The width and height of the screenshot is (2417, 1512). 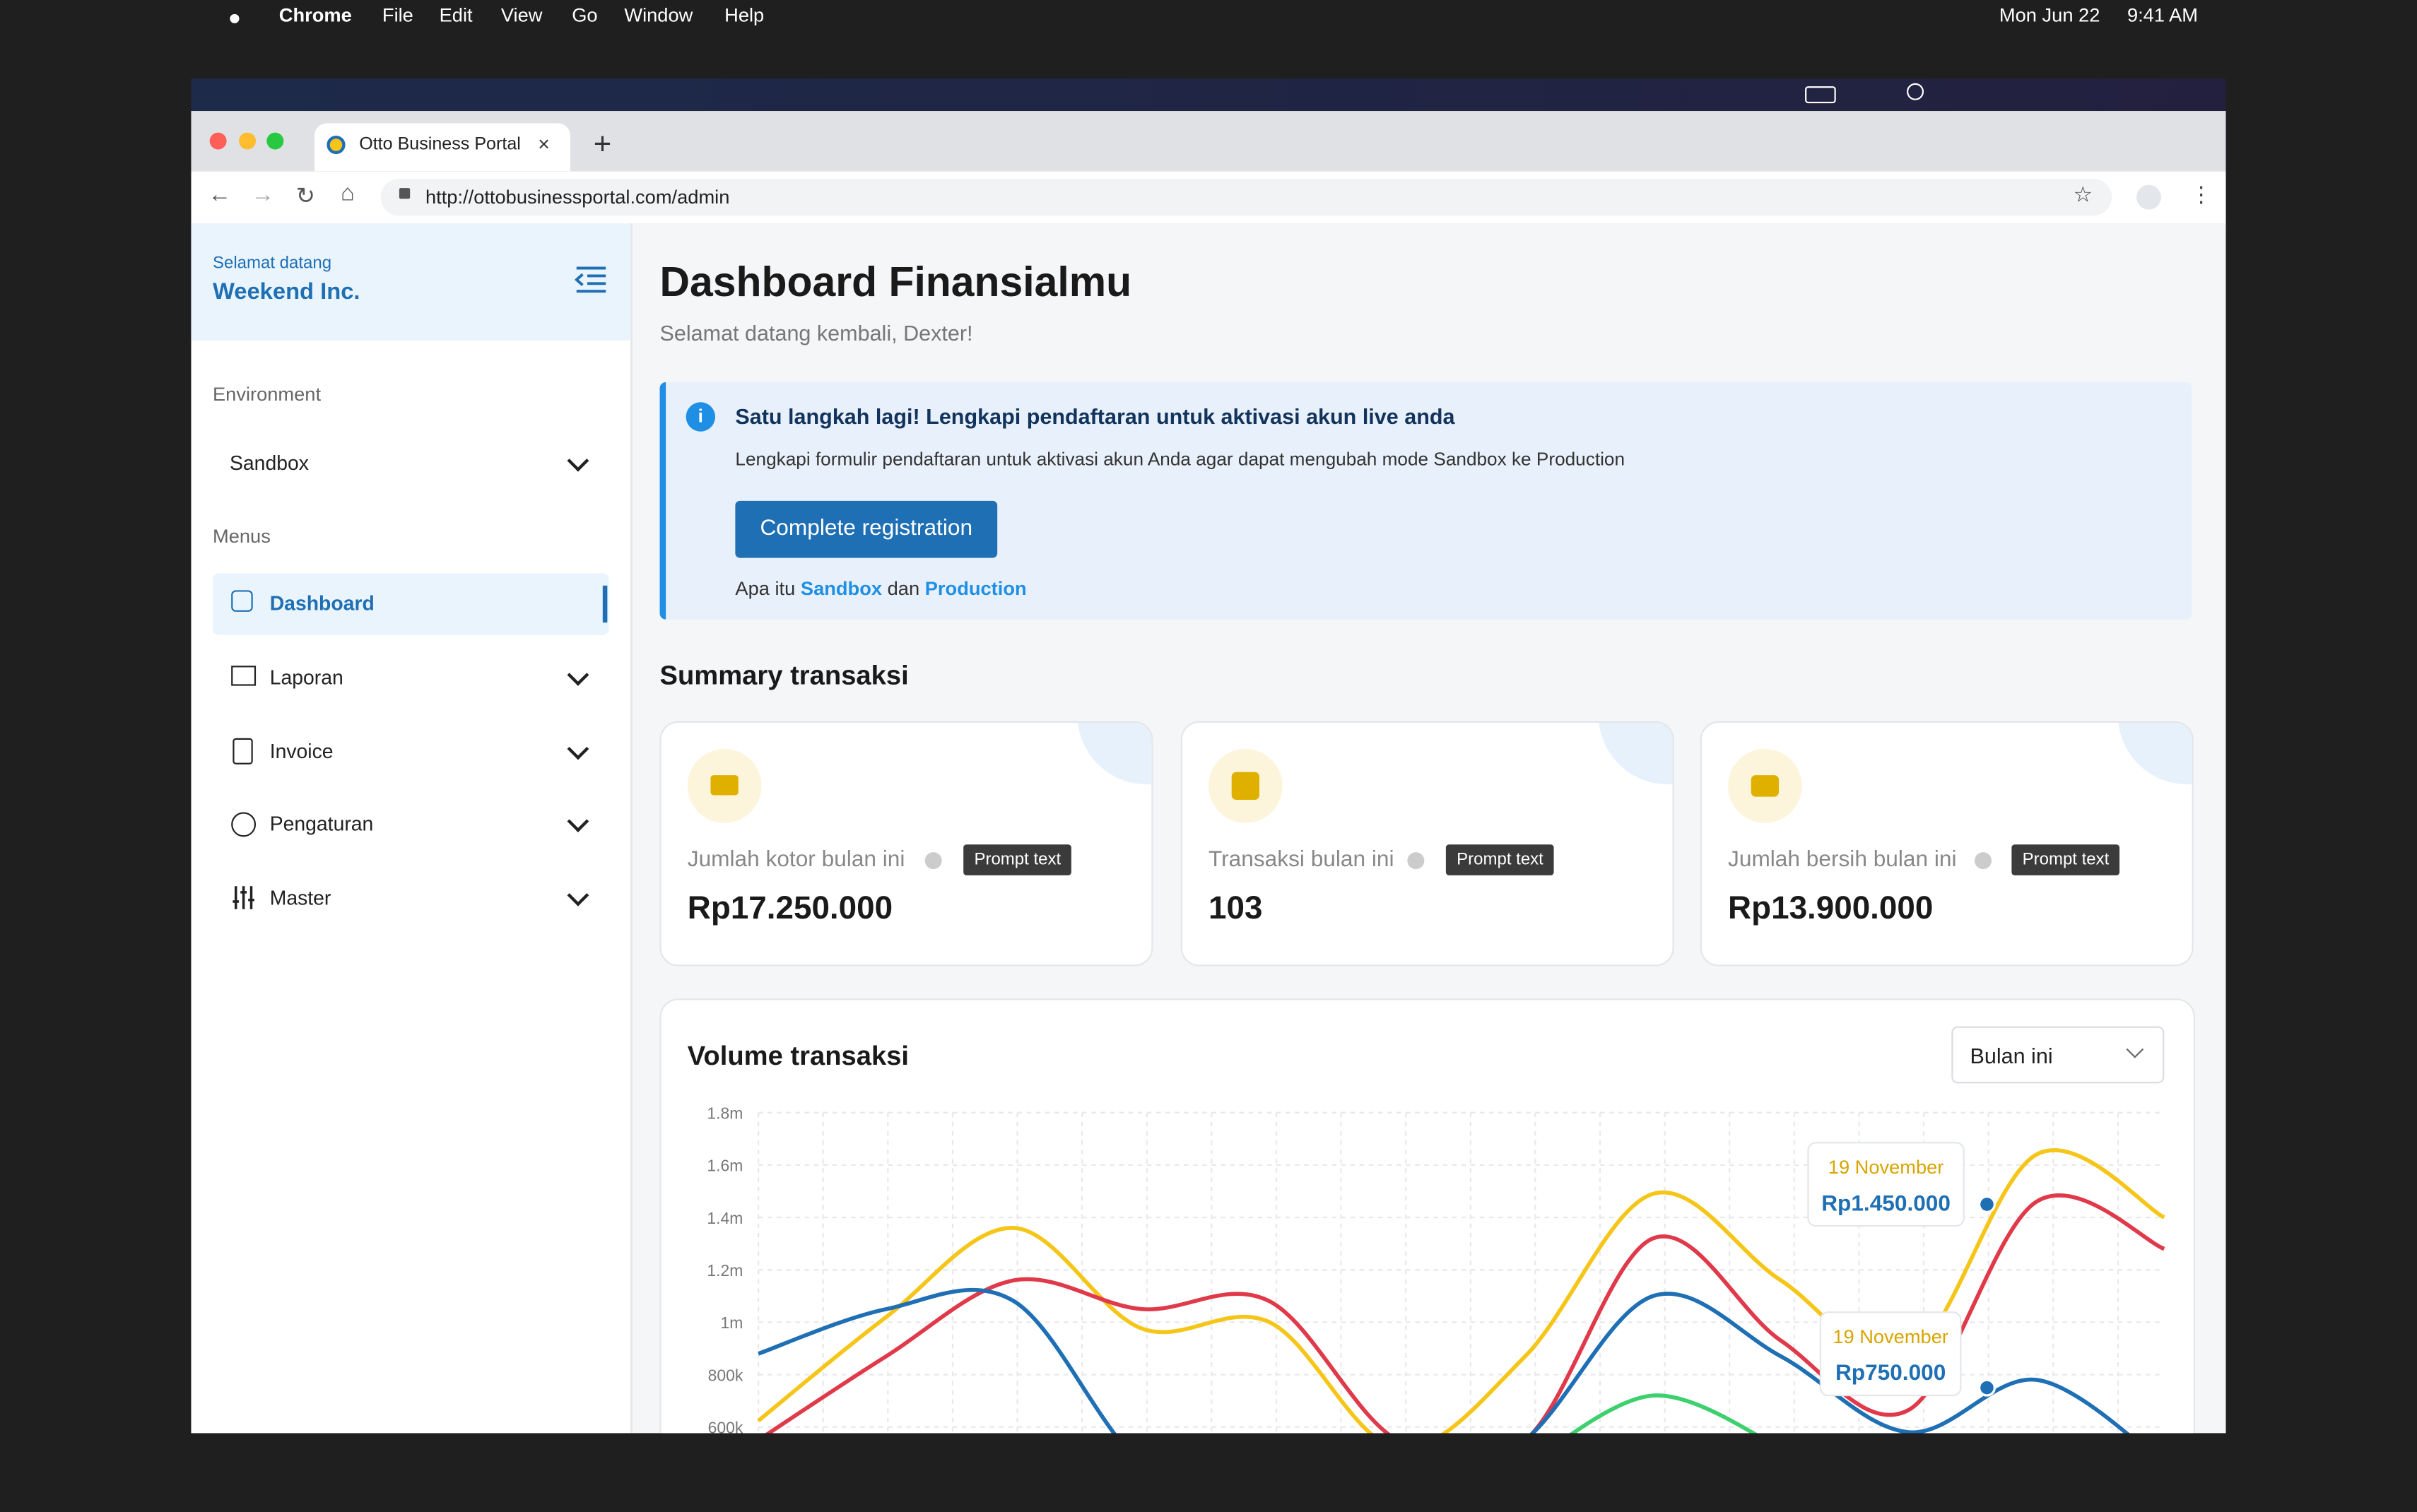 What do you see at coordinates (585, 15) in the screenshot?
I see `menu-item: Go` at bounding box center [585, 15].